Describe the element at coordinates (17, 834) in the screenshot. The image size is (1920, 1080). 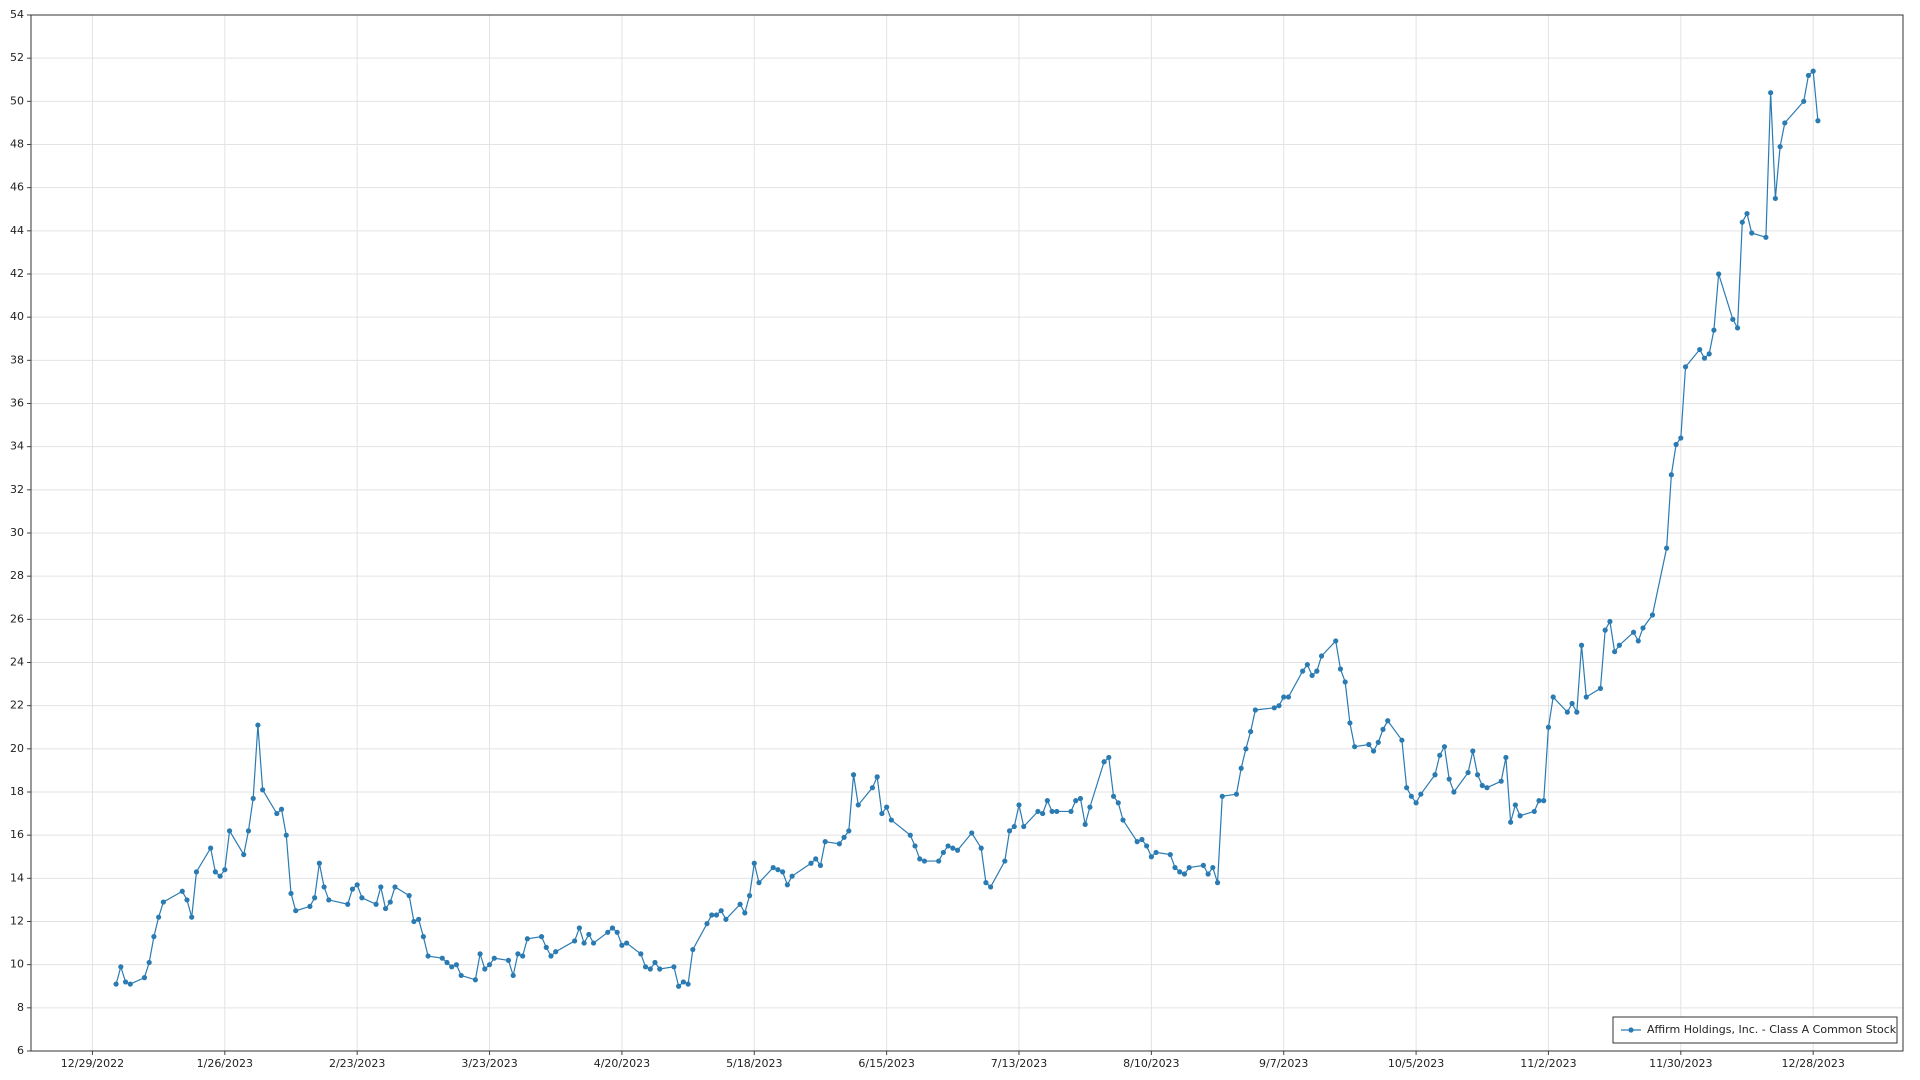
I see `y-tick-label: 16` at that location.